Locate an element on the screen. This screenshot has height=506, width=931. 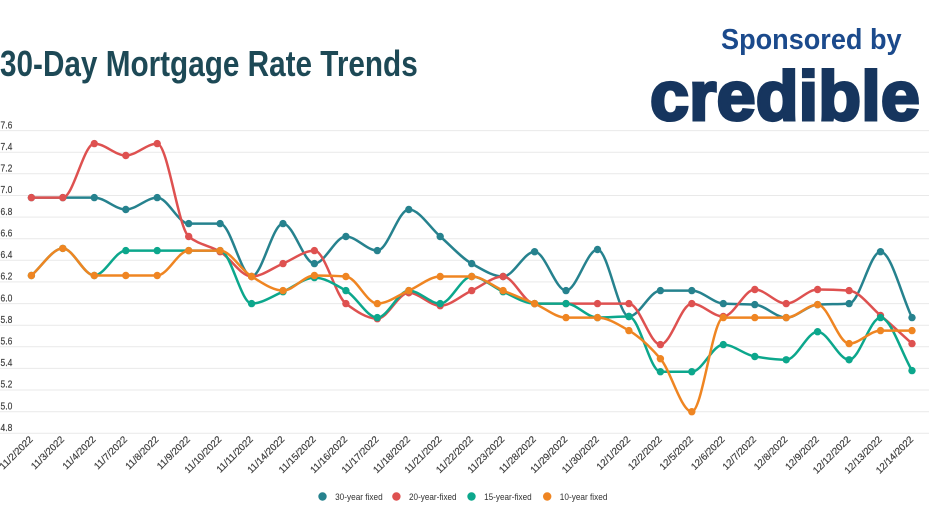
svg-text: 5.6 is located at coordinates (7, 342).